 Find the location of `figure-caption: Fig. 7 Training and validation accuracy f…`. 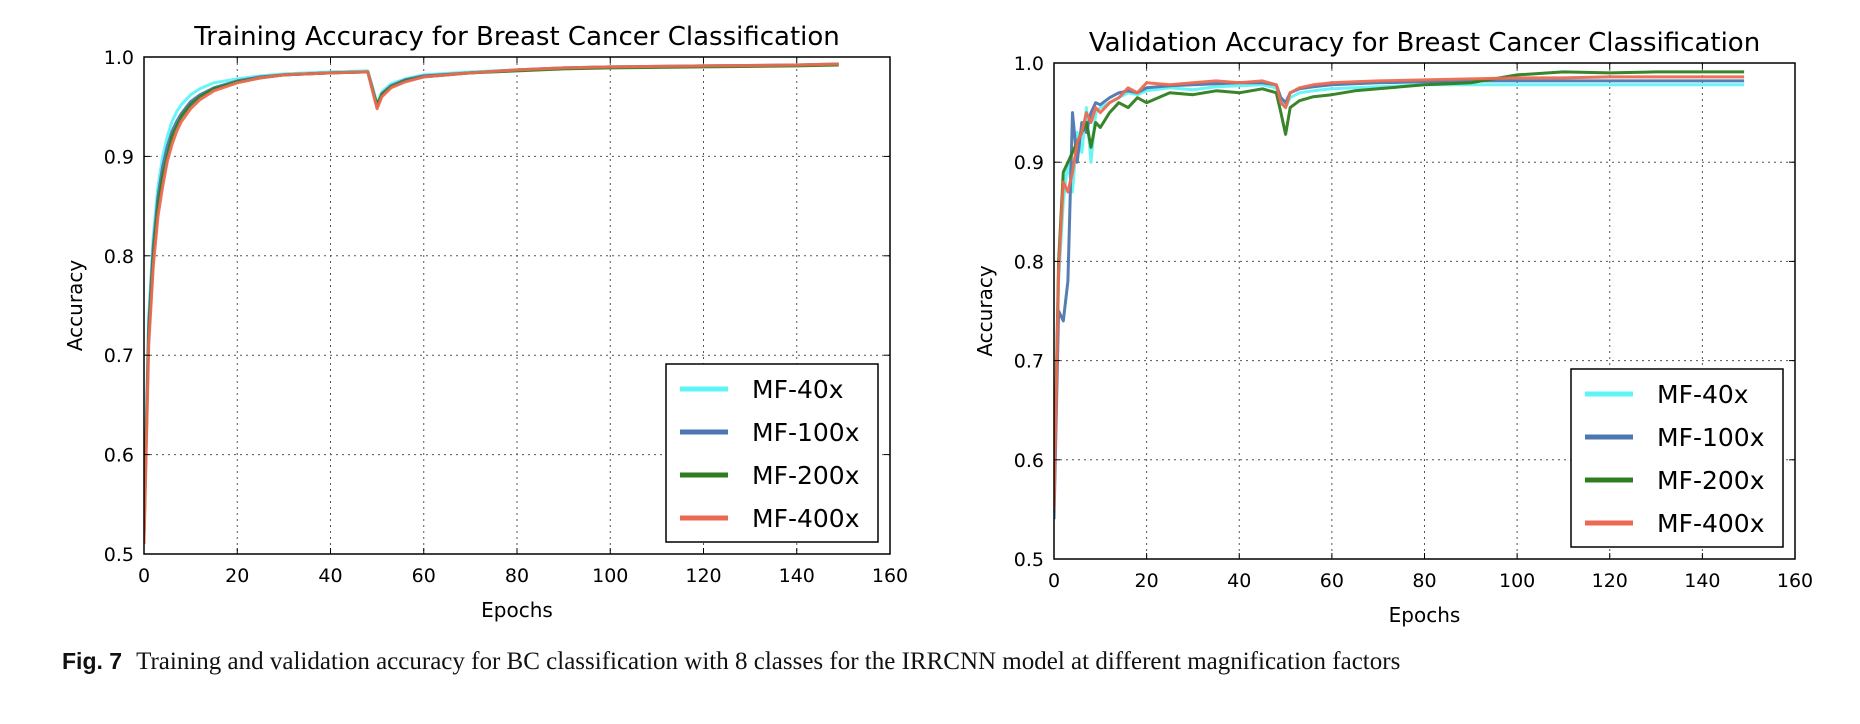

figure-caption: Fig. 7 Training and validation accuracy f… is located at coordinates (952, 662).